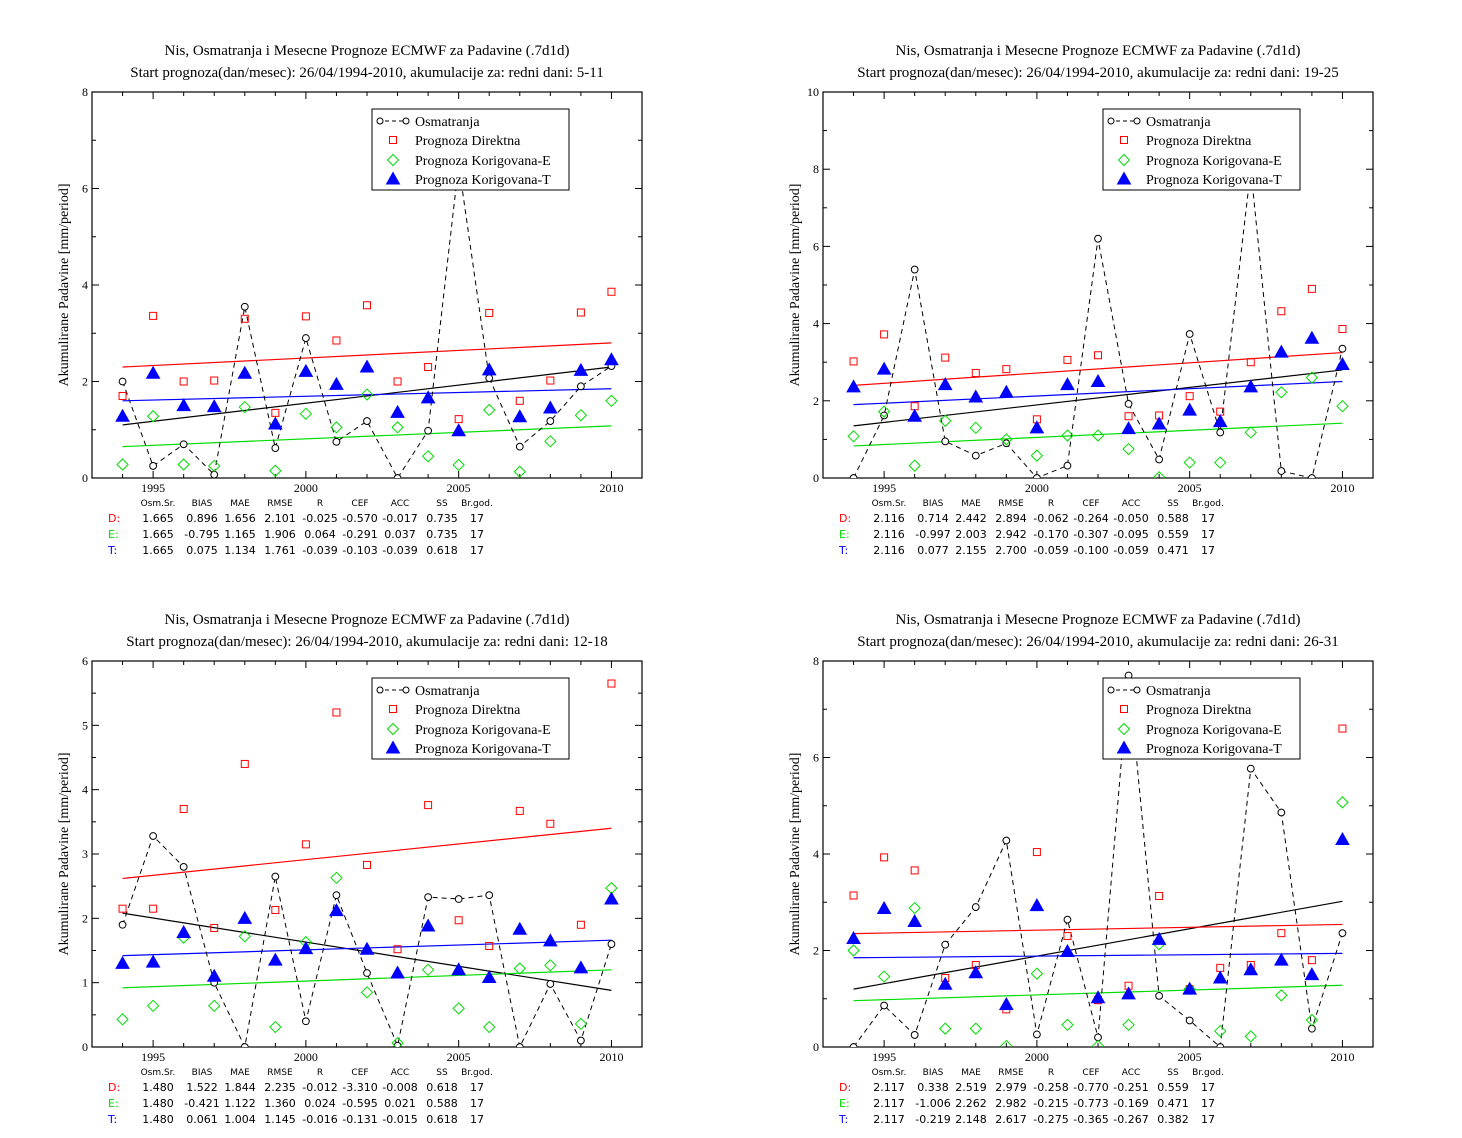 The image size is (1462, 1138). What do you see at coordinates (971, 518) in the screenshot?
I see `stats-value: 2.442` at bounding box center [971, 518].